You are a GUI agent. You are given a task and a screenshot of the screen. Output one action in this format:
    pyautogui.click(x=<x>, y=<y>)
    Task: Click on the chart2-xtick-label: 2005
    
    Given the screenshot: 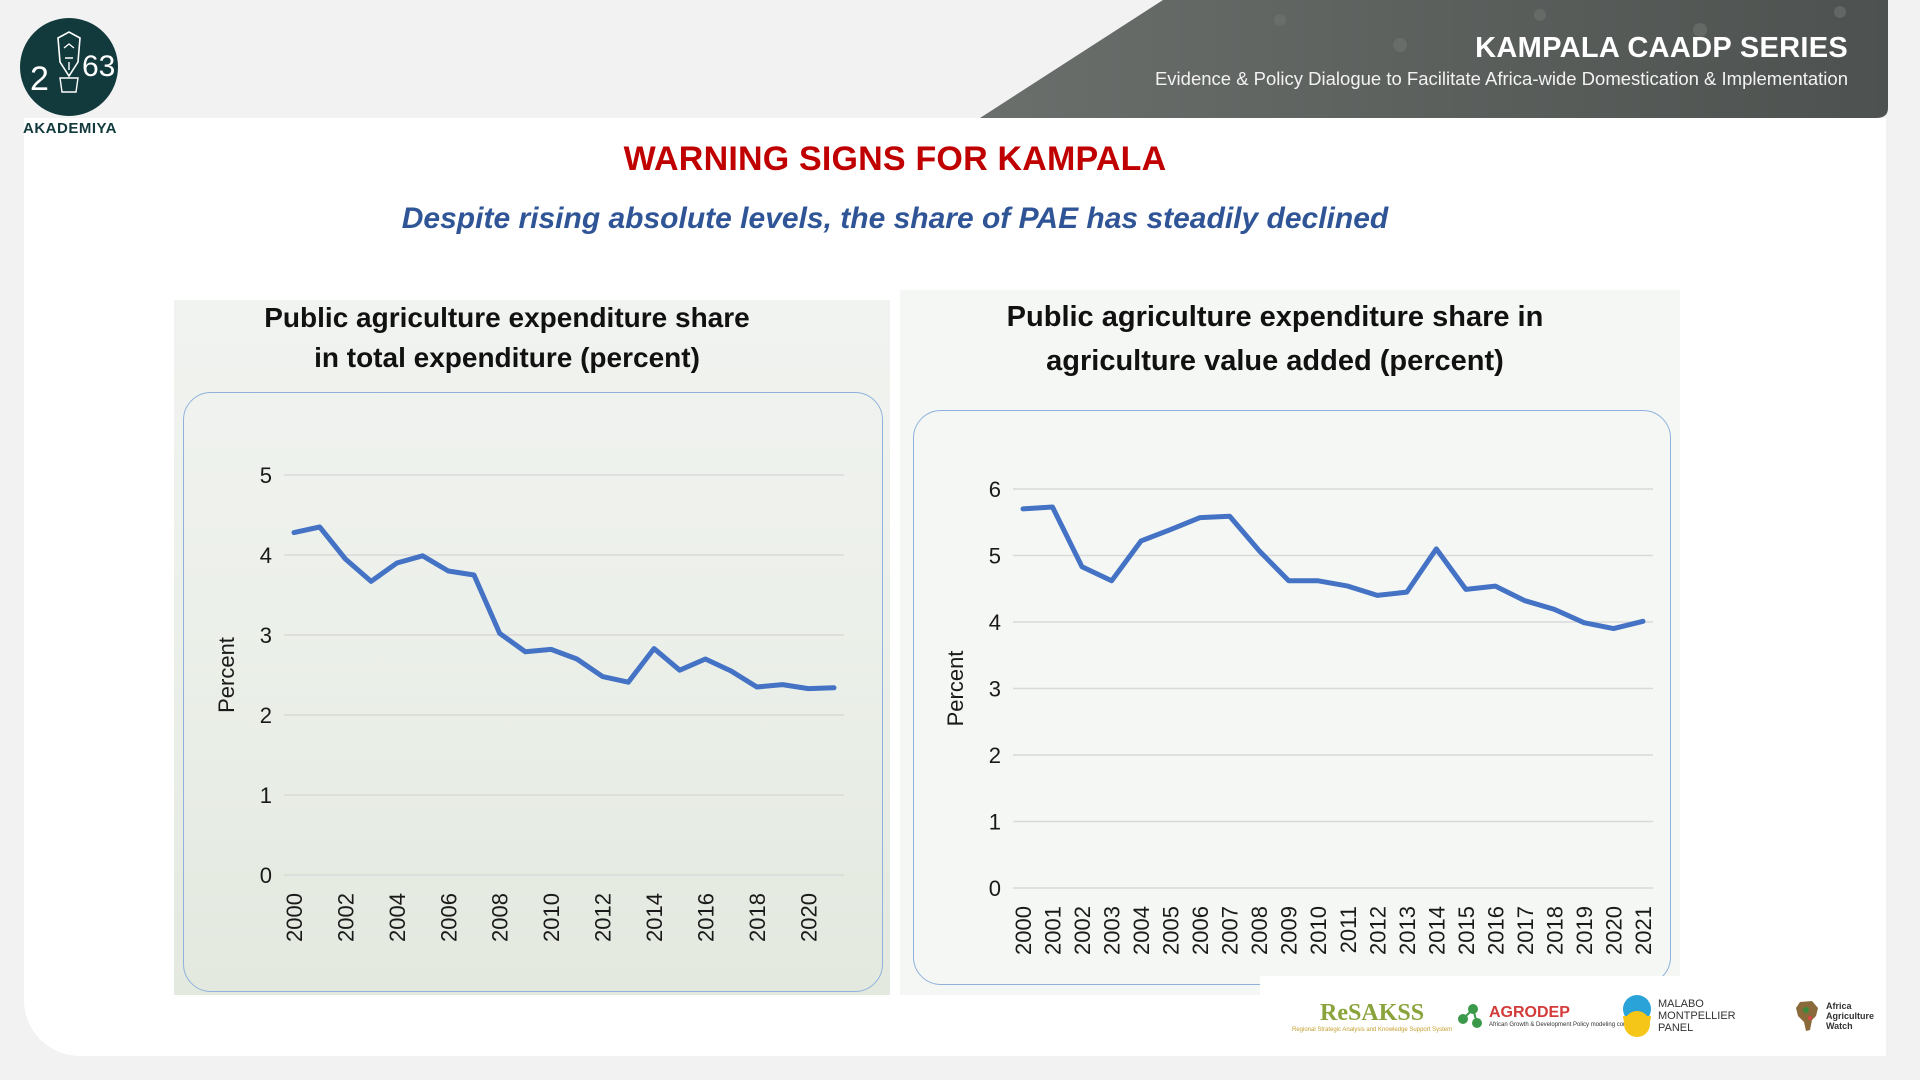 What is the action you would take?
    pyautogui.click(x=1171, y=930)
    